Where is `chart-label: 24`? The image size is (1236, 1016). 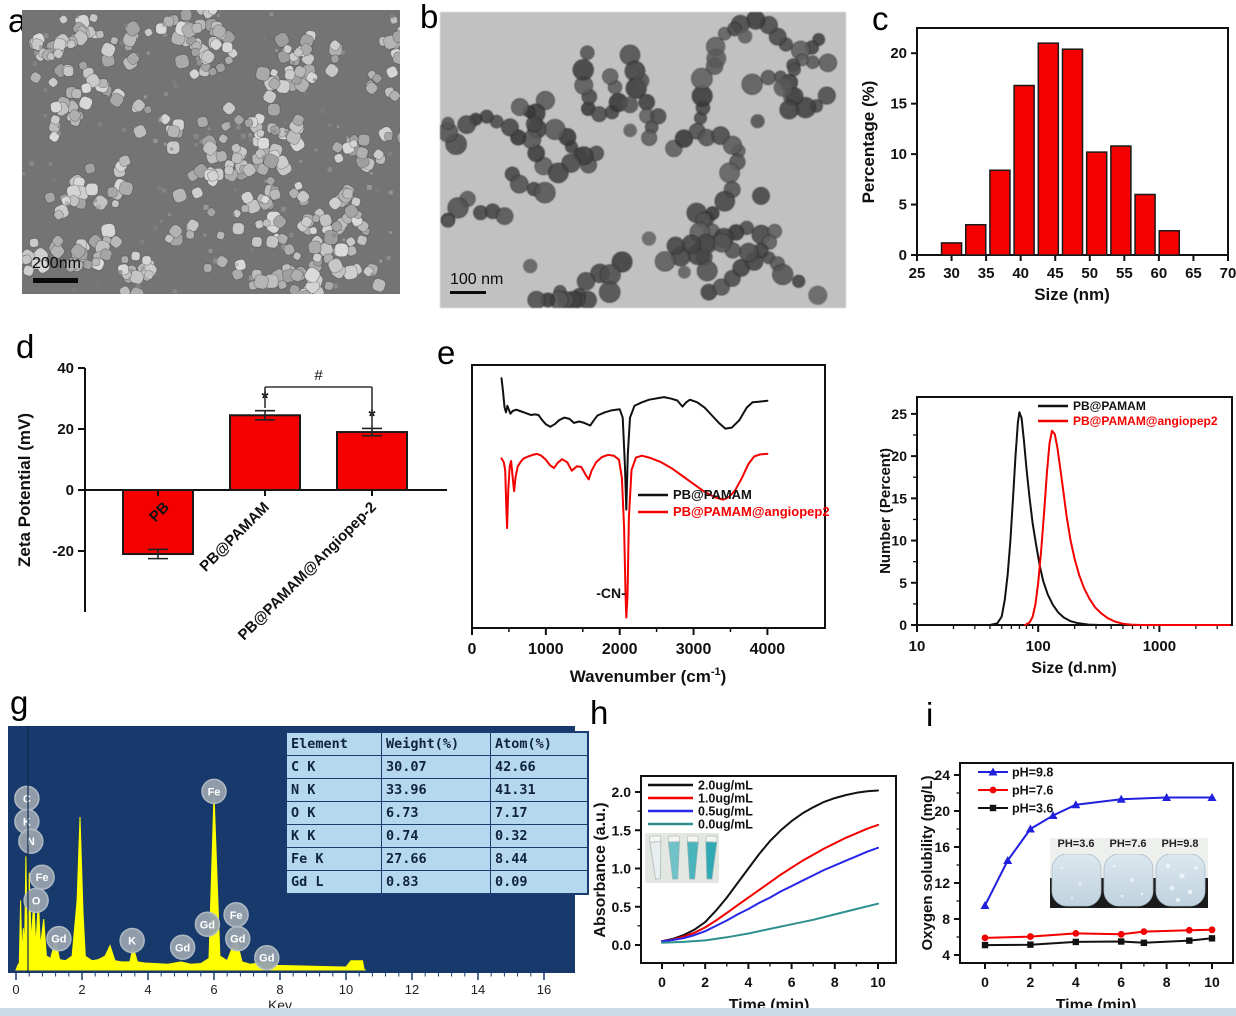
chart-label: 24 is located at coordinates (942, 775).